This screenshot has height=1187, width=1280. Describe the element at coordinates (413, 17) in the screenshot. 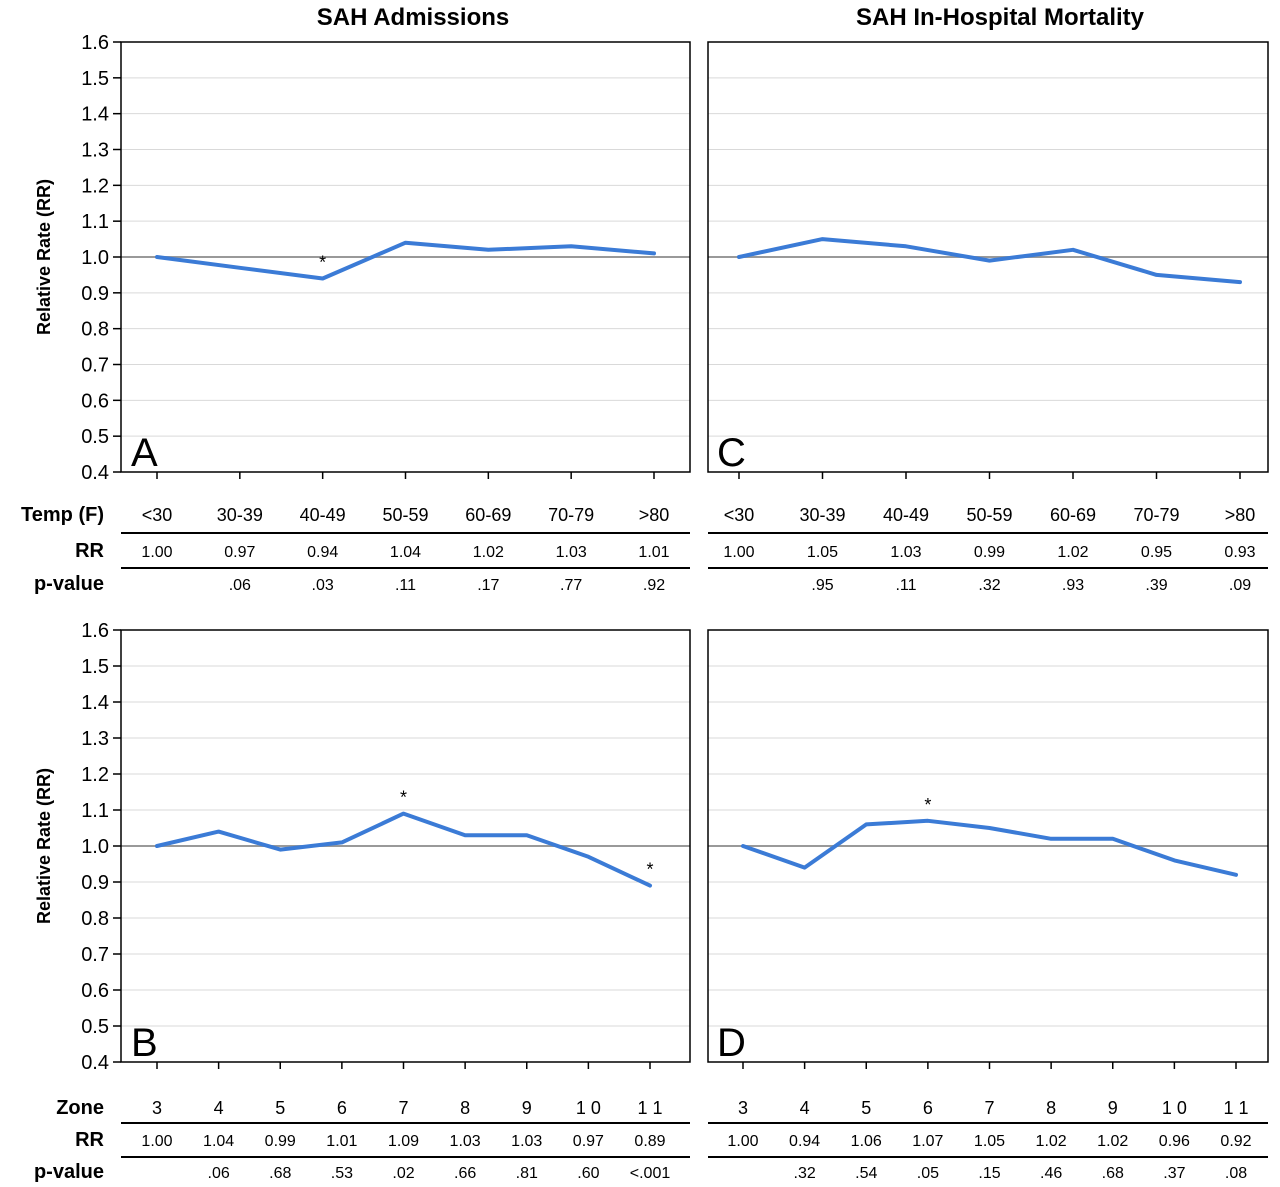

I see `title-sah-admissions: SAH Admissions` at that location.